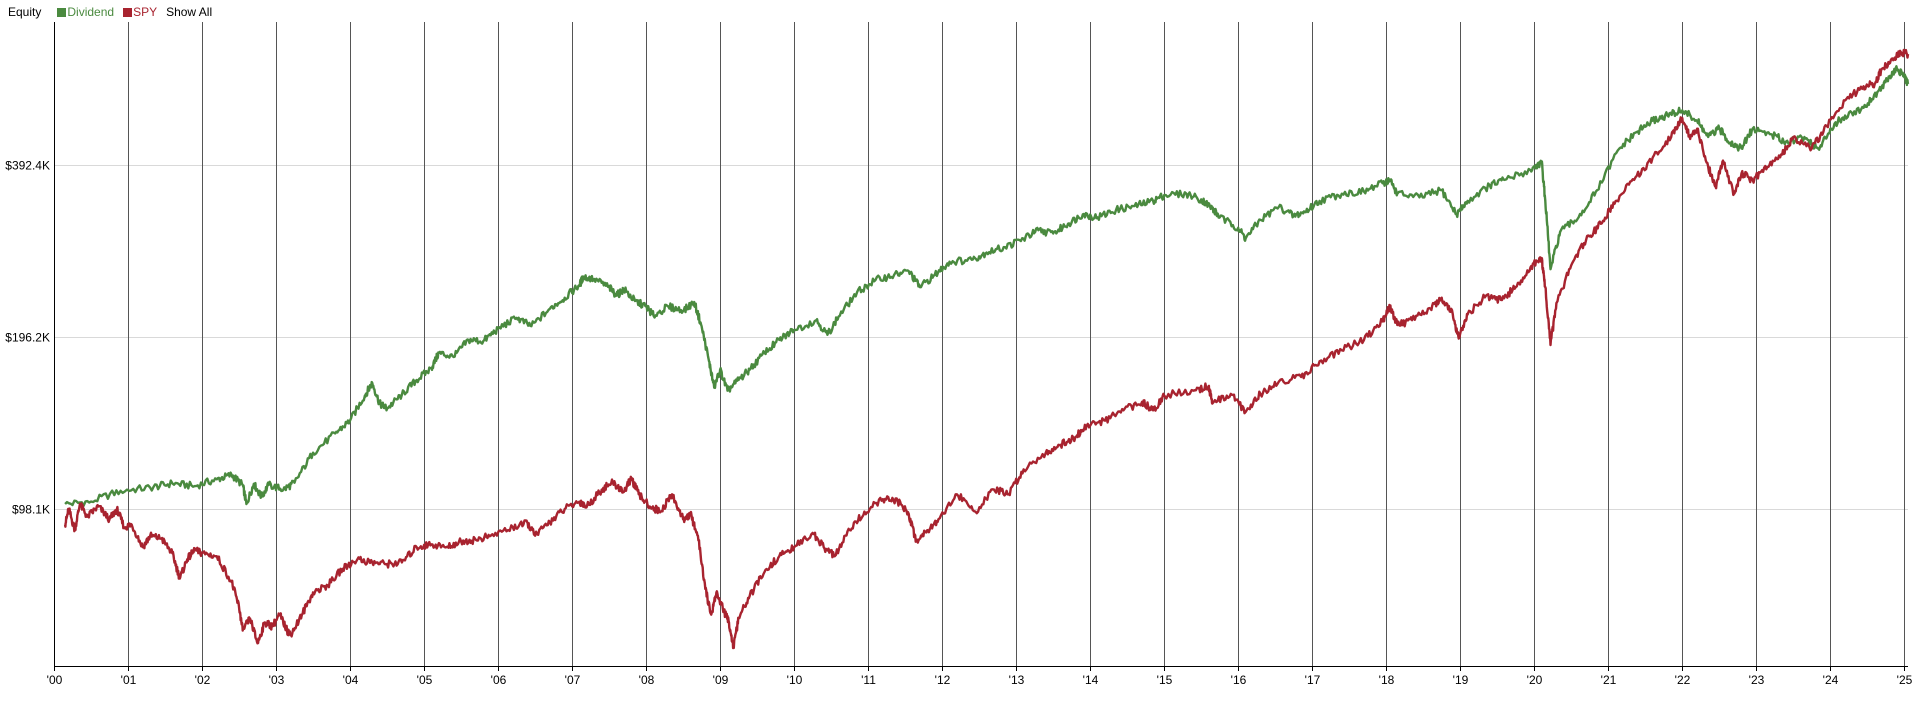 This screenshot has width=1916, height=701. Describe the element at coordinates (1165, 680) in the screenshot. I see `x-tick-label: '15` at that location.